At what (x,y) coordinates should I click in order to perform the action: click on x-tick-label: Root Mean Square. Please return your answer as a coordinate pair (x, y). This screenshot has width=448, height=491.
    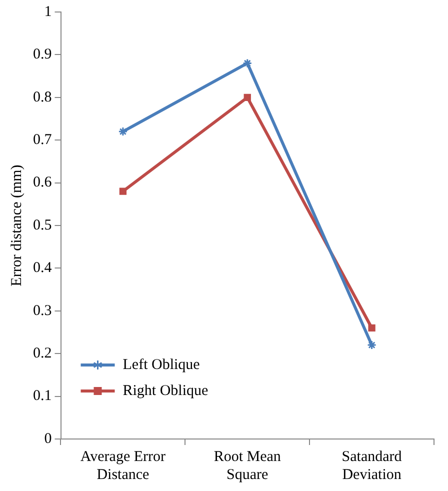
    Looking at the image, I should click on (248, 465).